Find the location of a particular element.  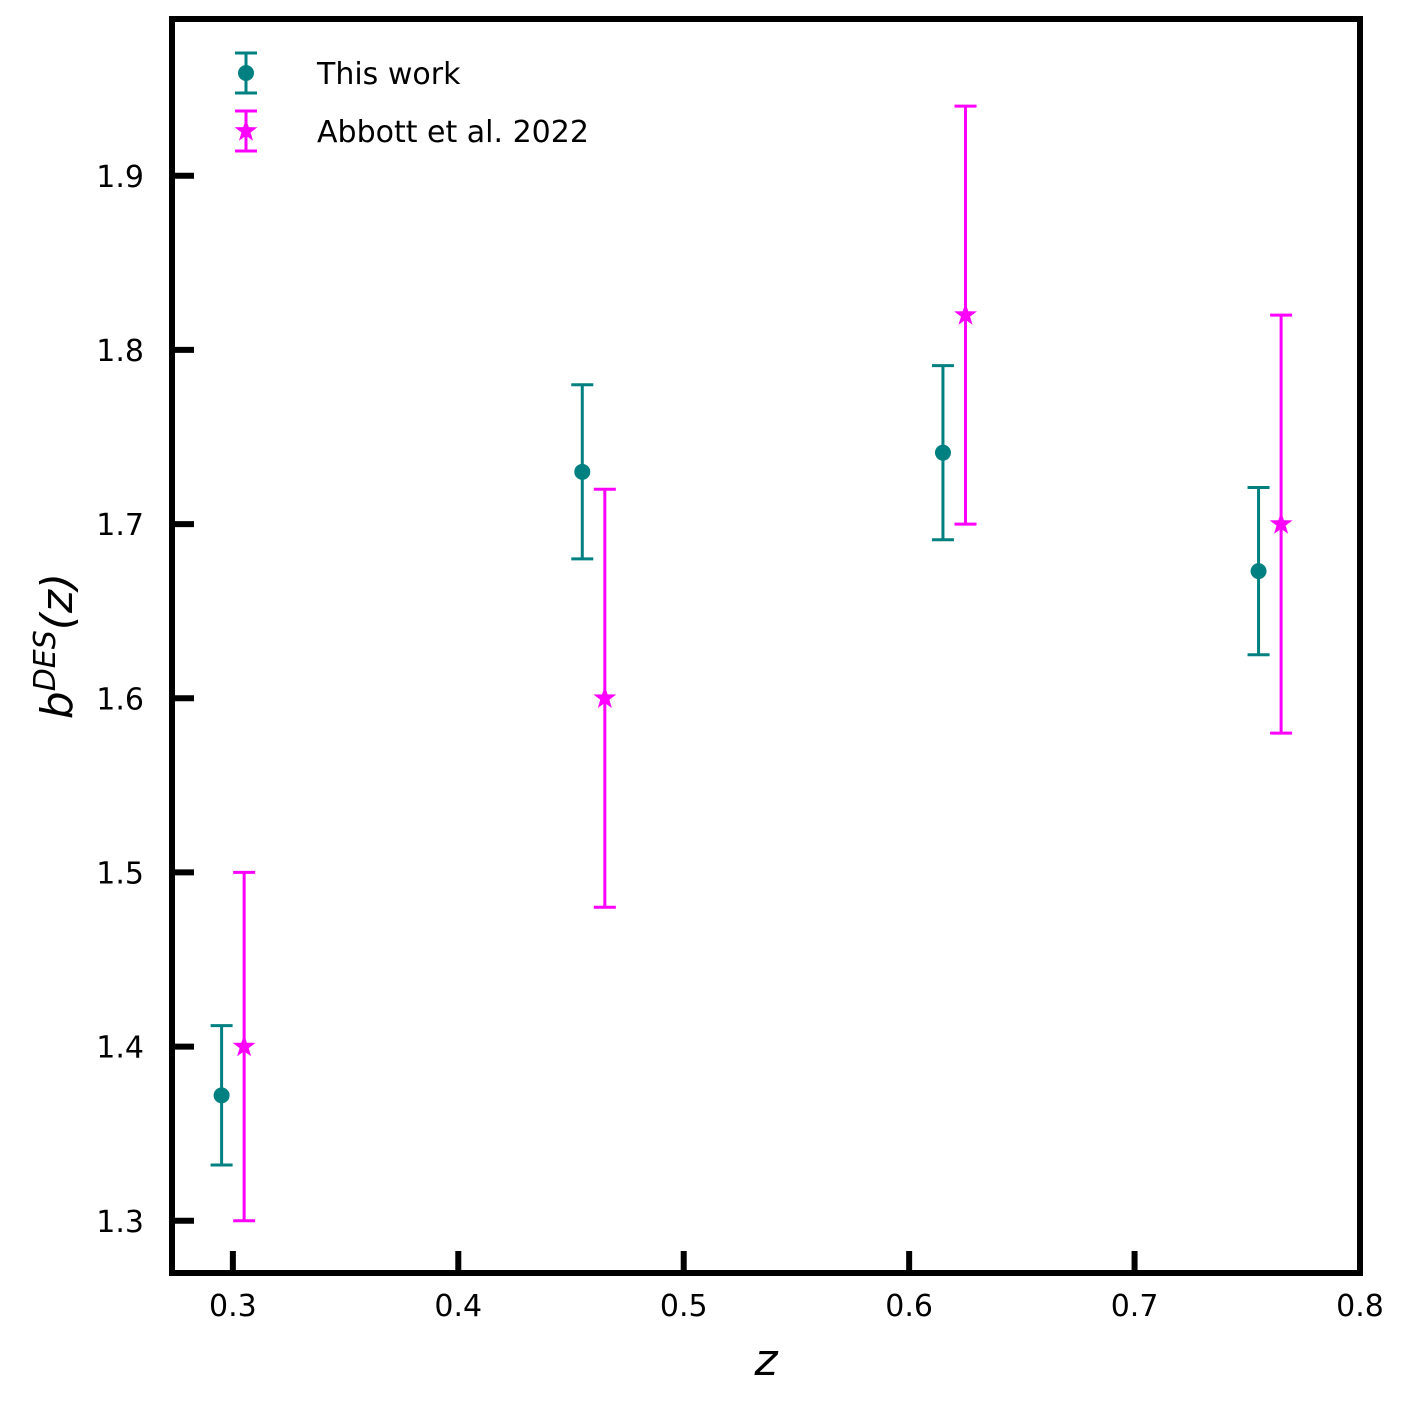

y-axis-title: bDES(z) is located at coordinates (55, 646).